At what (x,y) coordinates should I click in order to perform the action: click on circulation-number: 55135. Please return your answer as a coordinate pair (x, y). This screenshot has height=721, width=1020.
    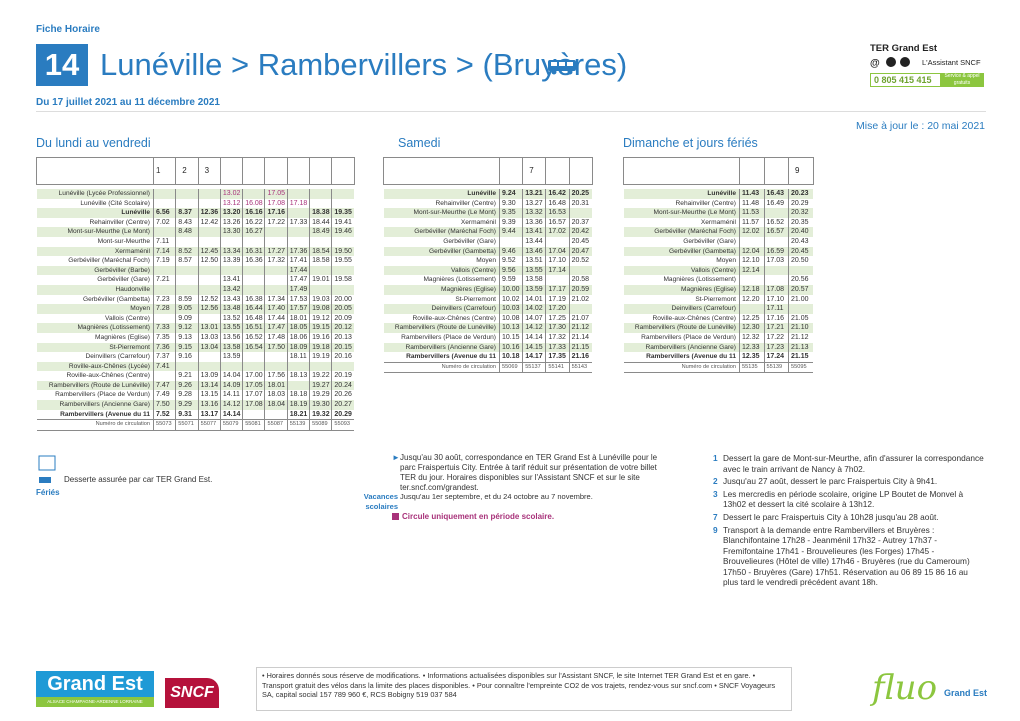
    Looking at the image, I should click on (751, 367).